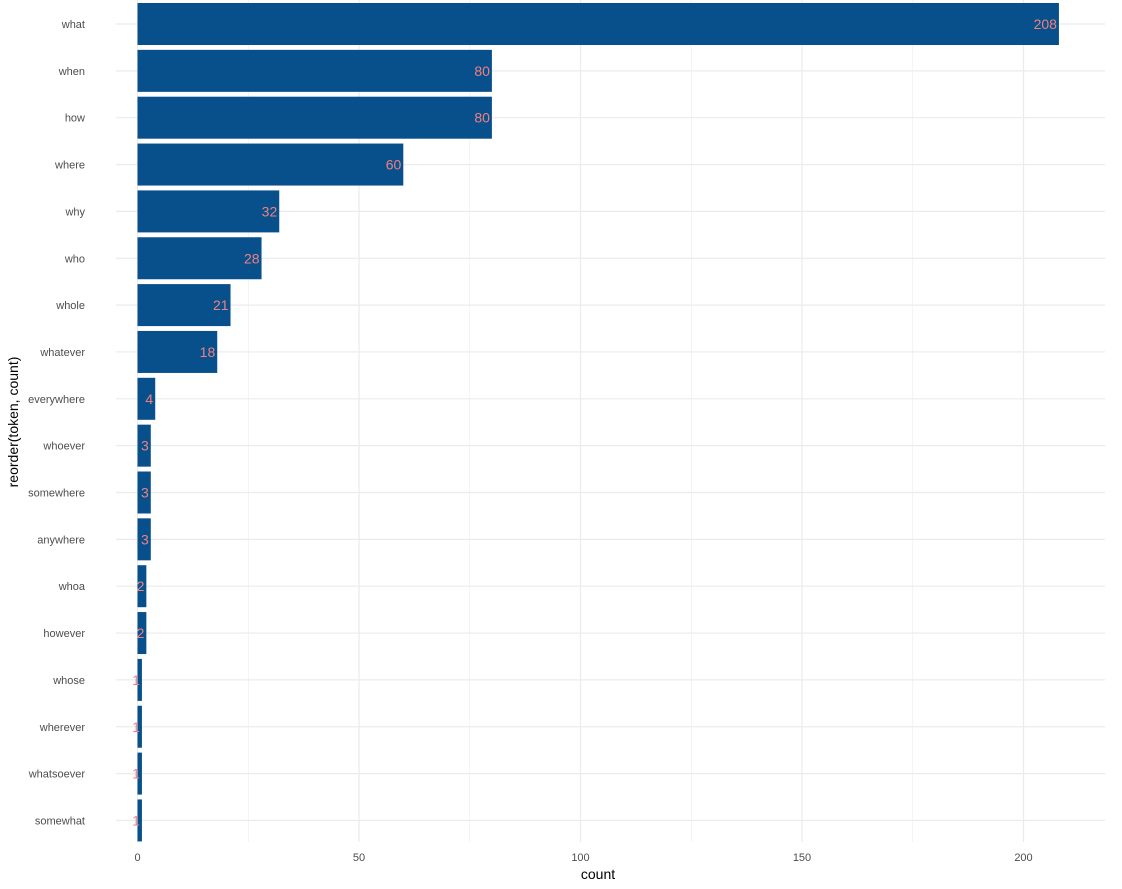 The image size is (1122, 889). I want to click on y-tick-label: how, so click(75, 119).